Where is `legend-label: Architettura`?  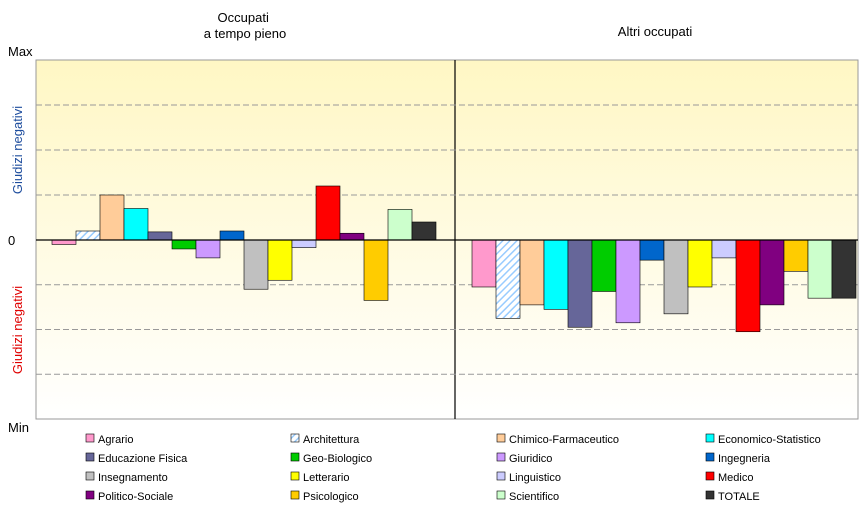
legend-label: Architettura is located at coordinates (331, 440).